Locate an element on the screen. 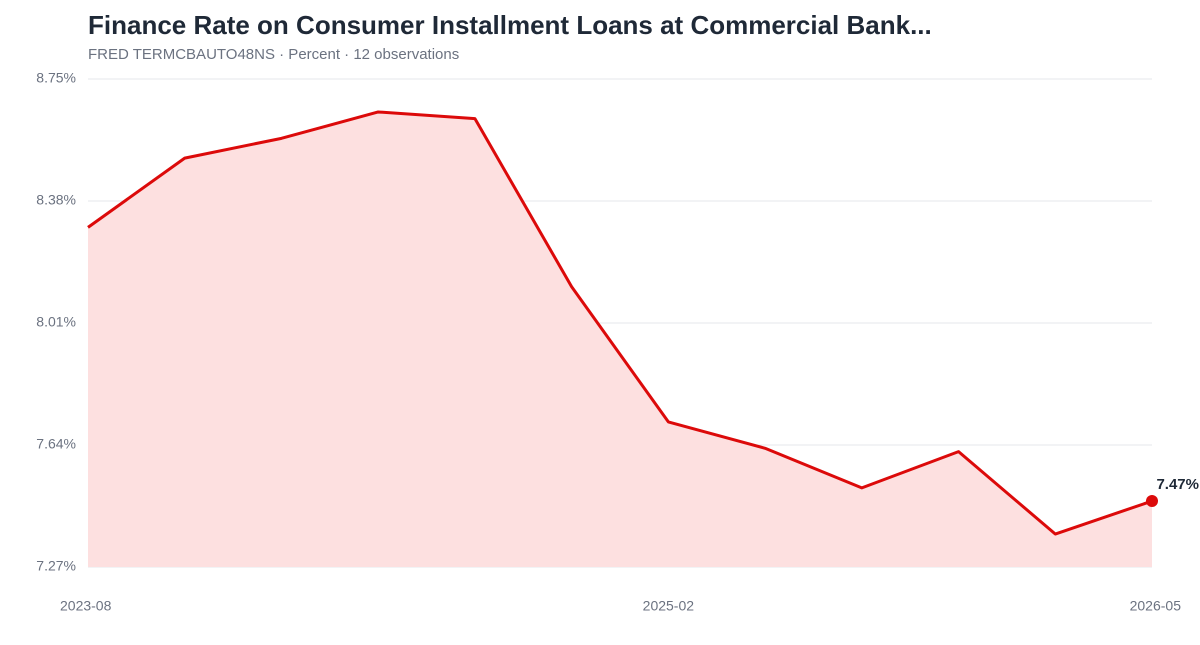 This screenshot has height=645, width=1200. y-tick-label: 7.27% is located at coordinates (56, 566).